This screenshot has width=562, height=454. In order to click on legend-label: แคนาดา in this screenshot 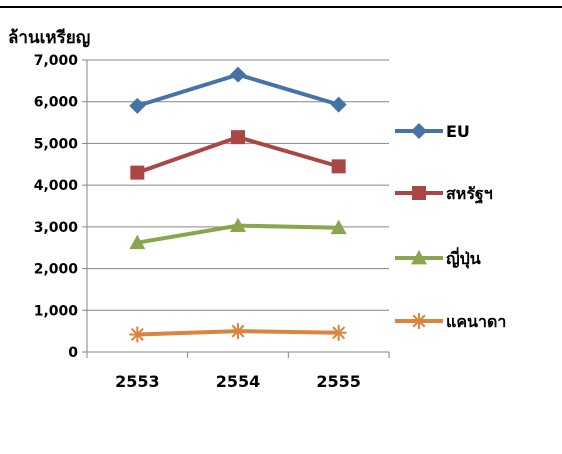, I will do `click(476, 321)`.